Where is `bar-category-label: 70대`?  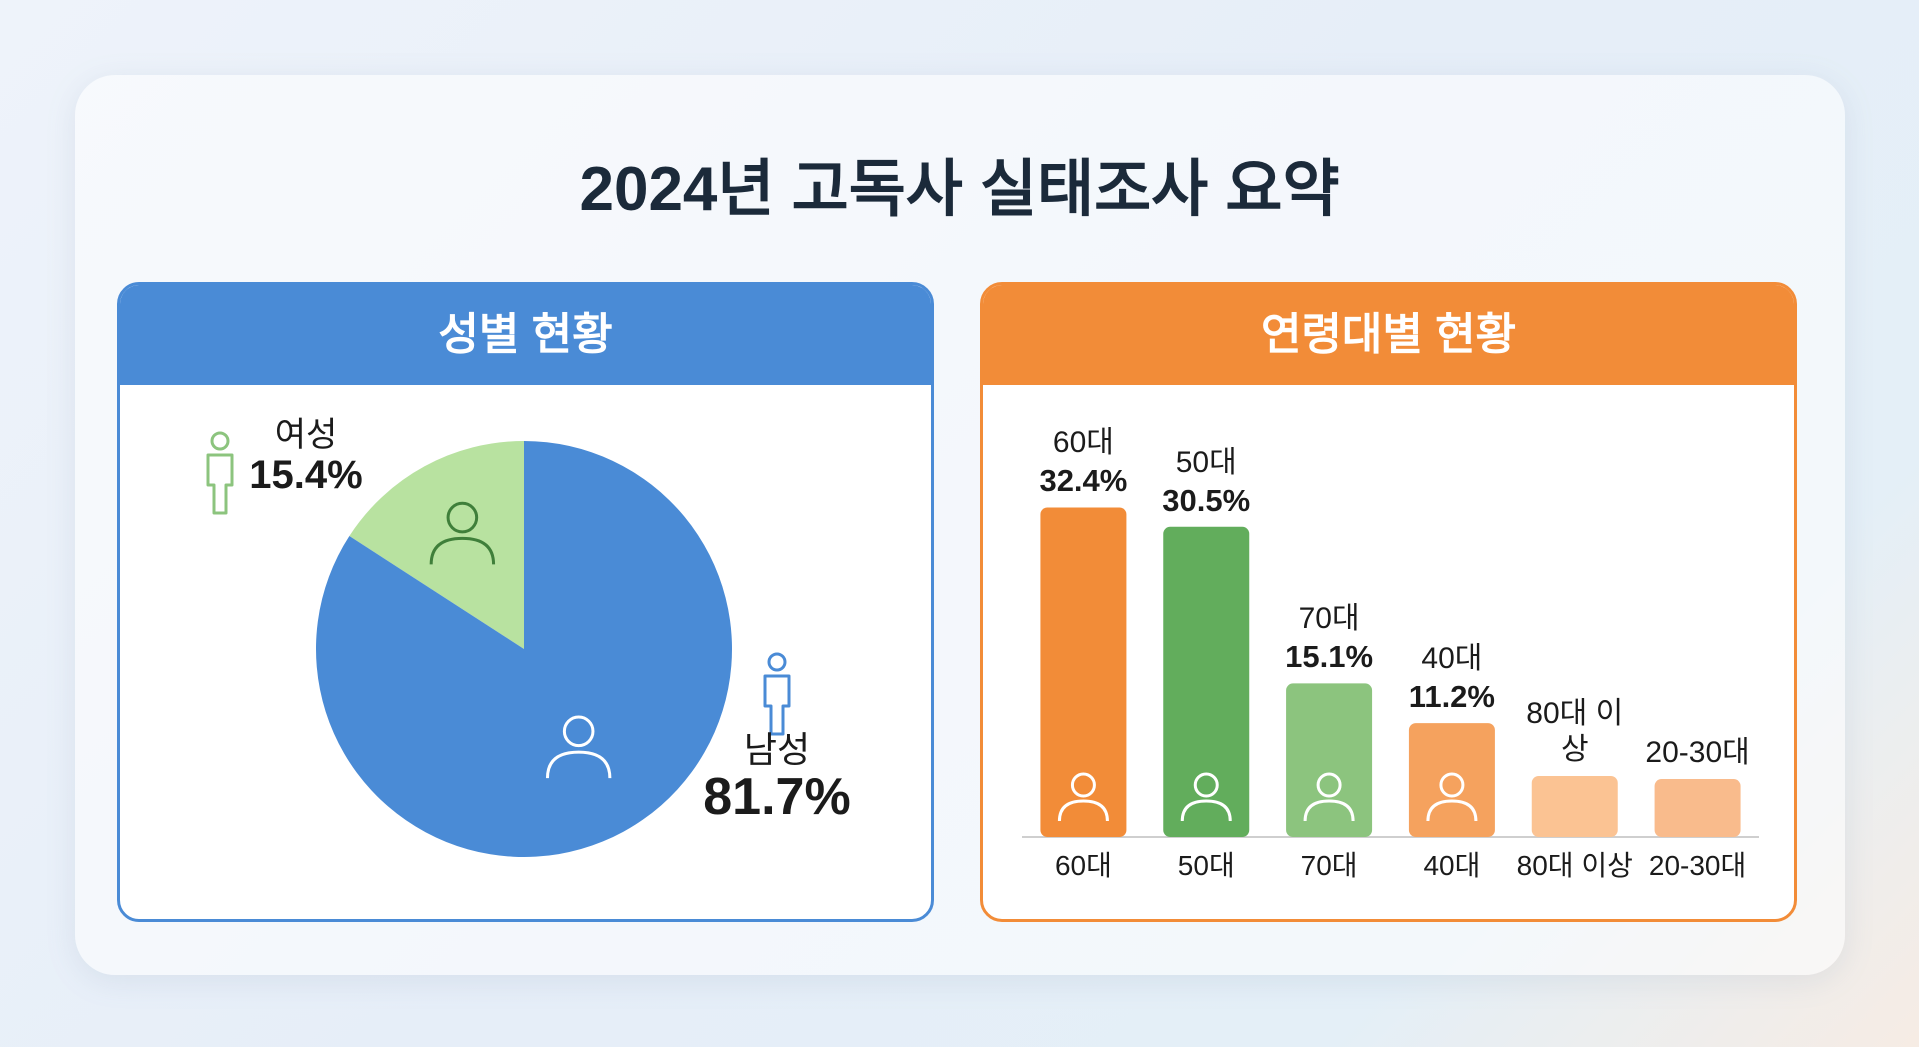
bar-category-label: 70대 is located at coordinates (1329, 619).